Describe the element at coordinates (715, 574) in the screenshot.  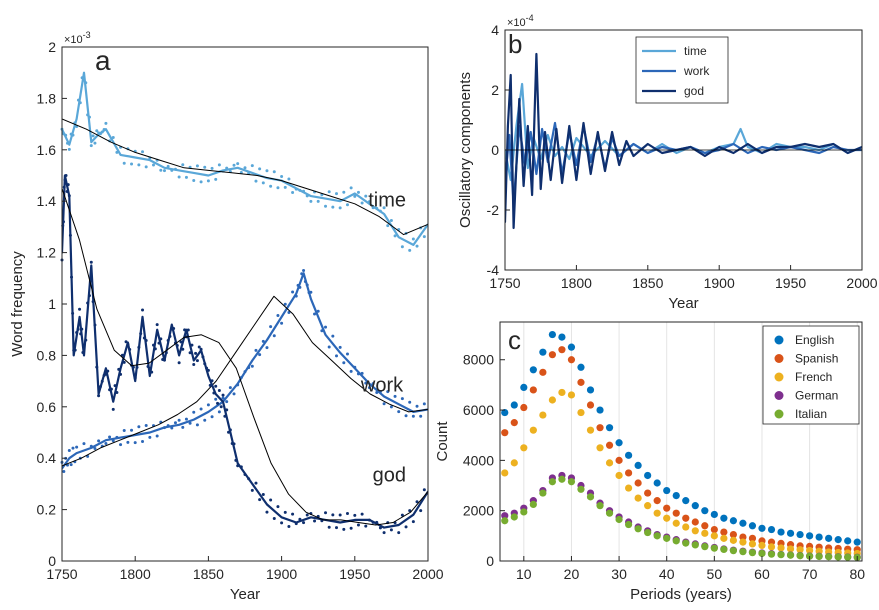
I see `xtick-label-c-4: 50` at that location.